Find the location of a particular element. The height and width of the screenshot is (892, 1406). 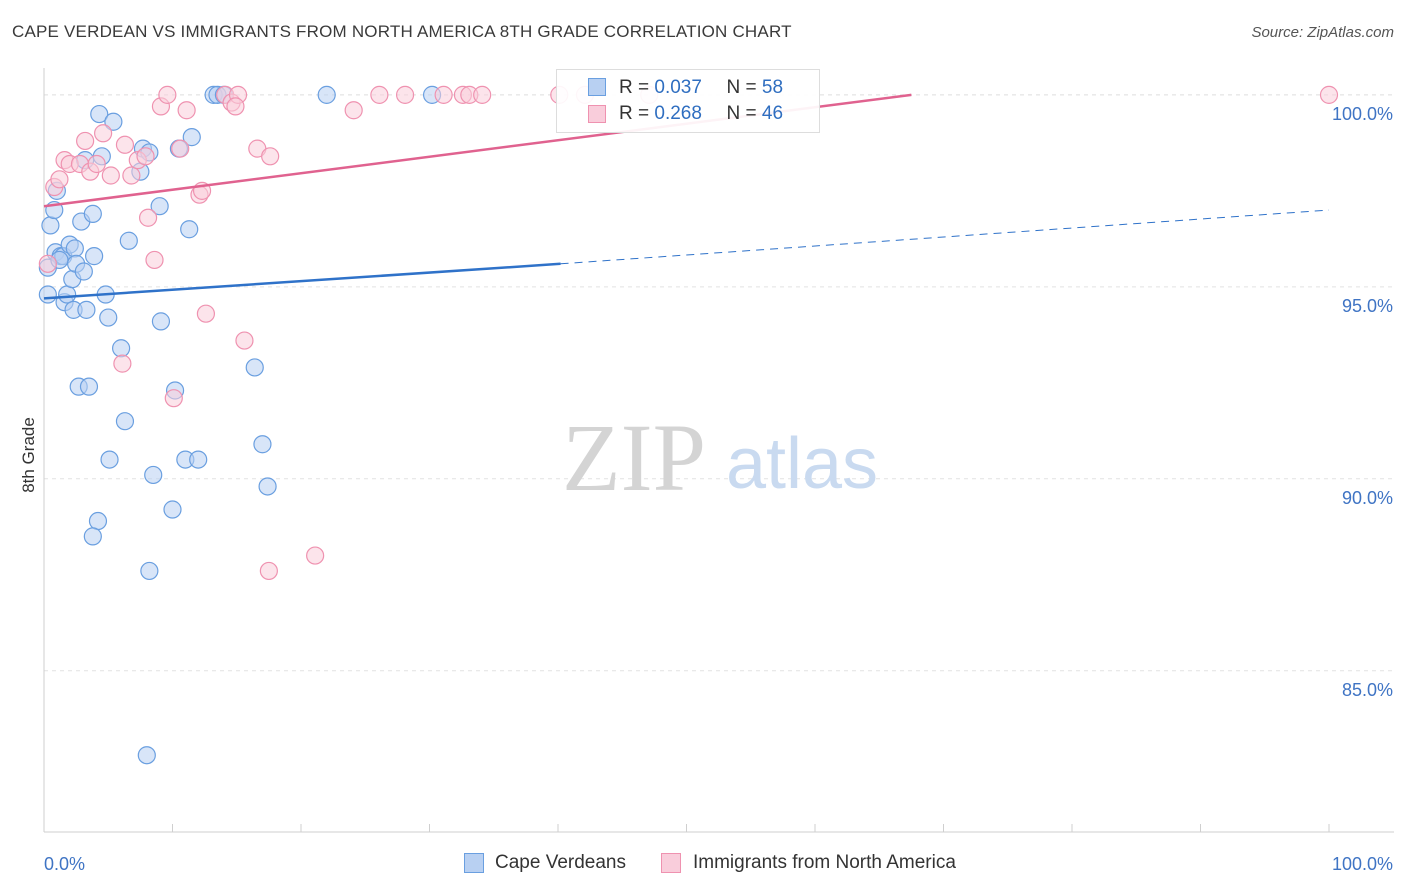

legend-row-immigrants: R = 0.268 N = 46 is located at coordinates (701, 114).